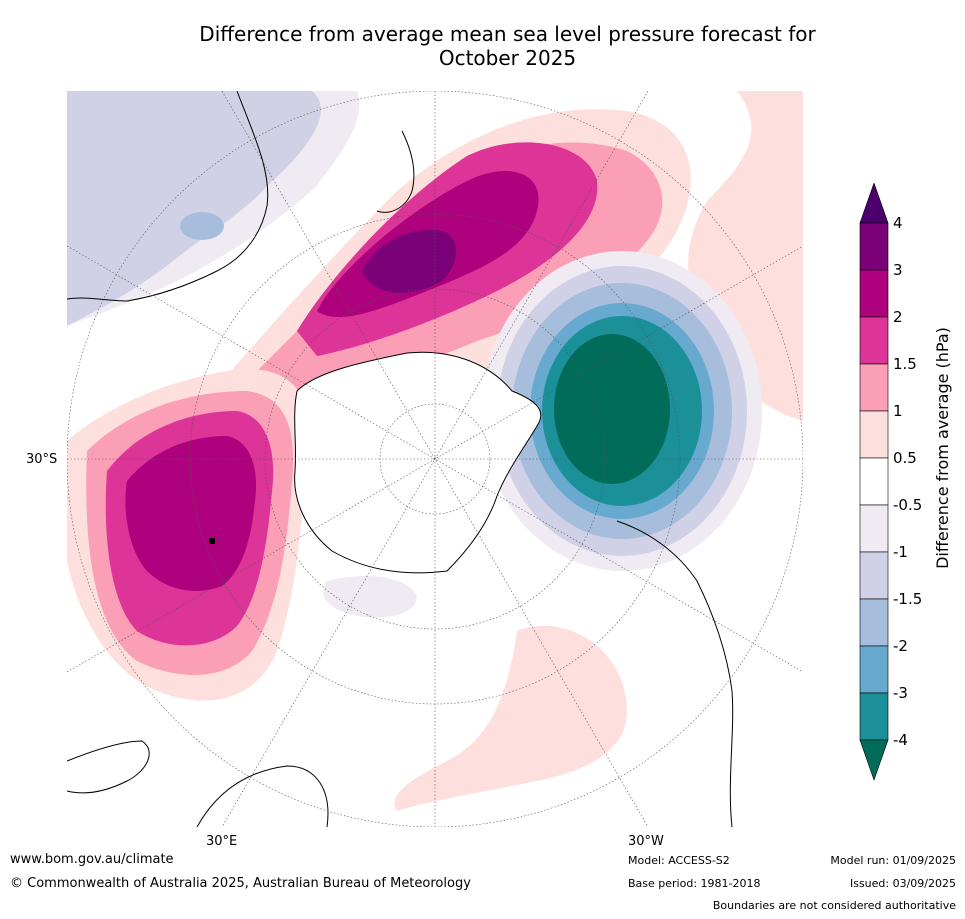 The height and width of the screenshot is (919, 965). I want to click on colorbar-tick-label: -2, so click(900, 646).